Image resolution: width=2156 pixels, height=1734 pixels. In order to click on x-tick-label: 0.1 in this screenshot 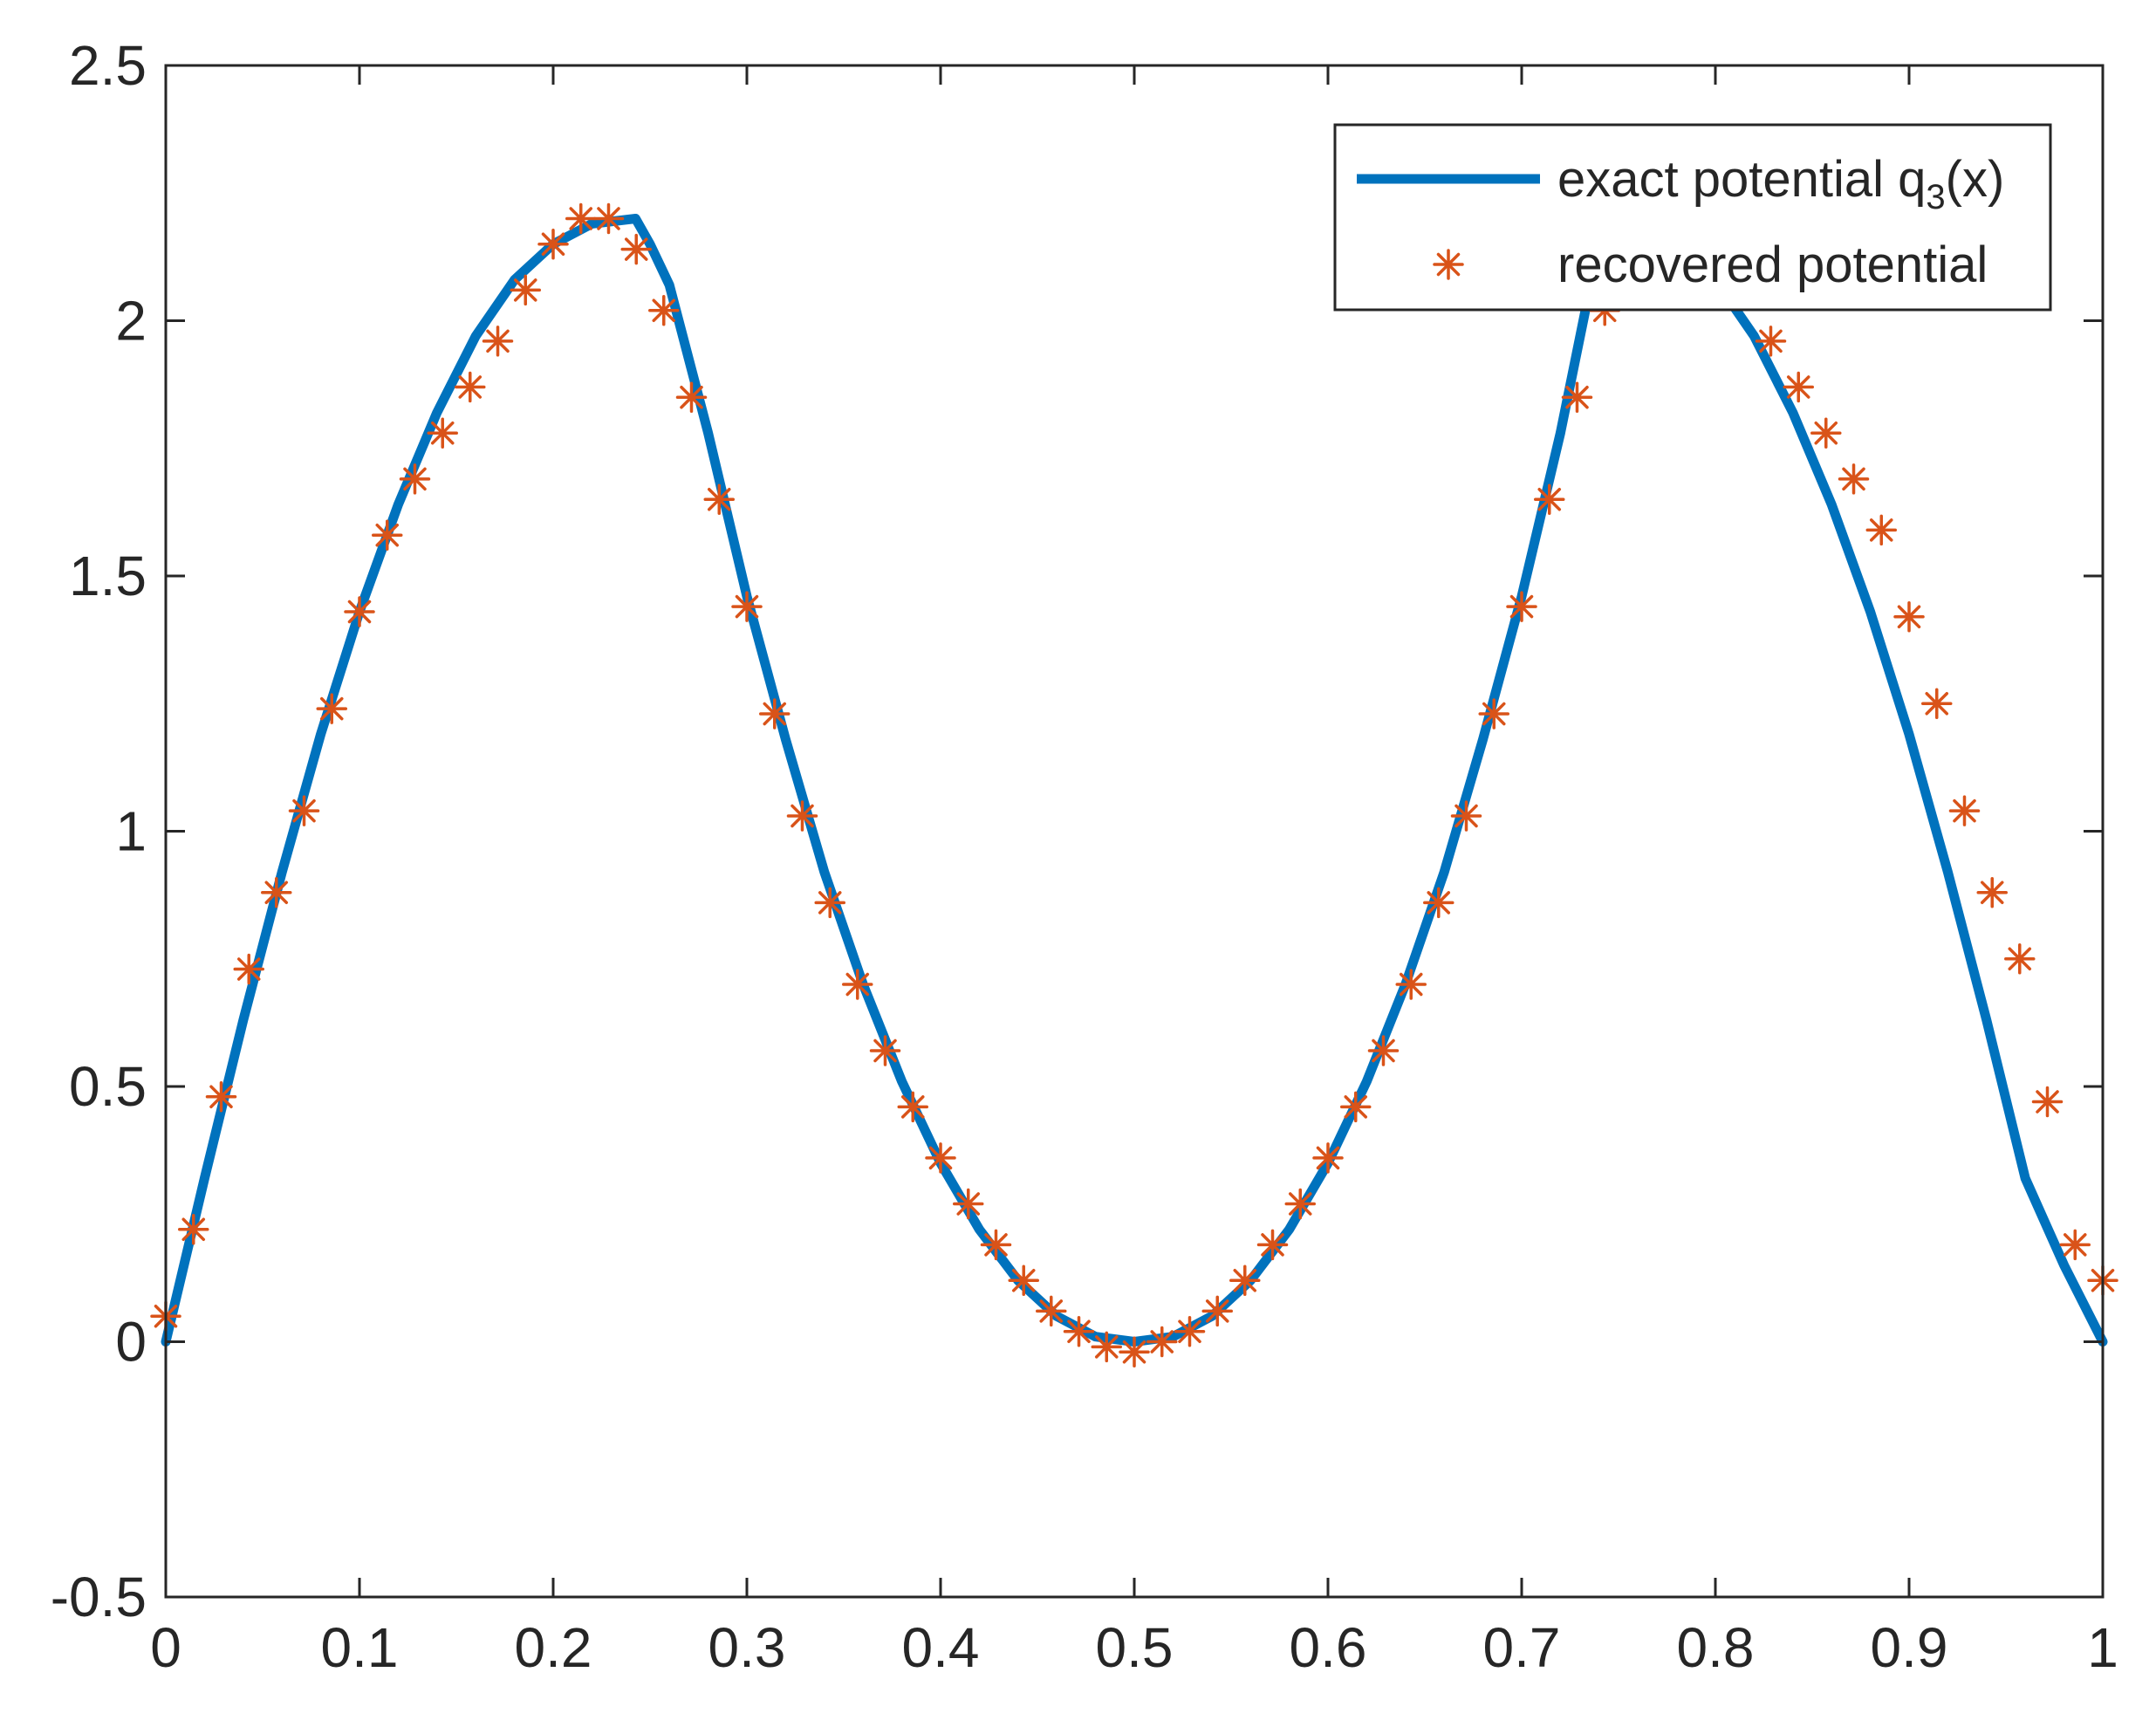, I will do `click(360, 1647)`.